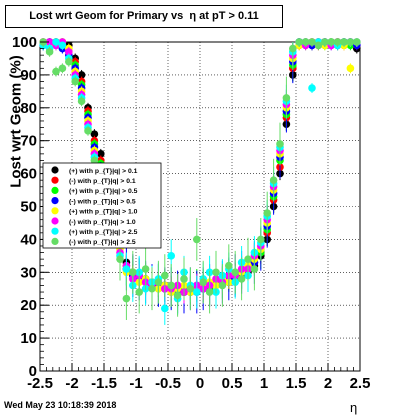  What do you see at coordinates (102, 222) in the screenshot?
I see `legend-label: (-) with p_{T}|q| > 1.0` at bounding box center [102, 222].